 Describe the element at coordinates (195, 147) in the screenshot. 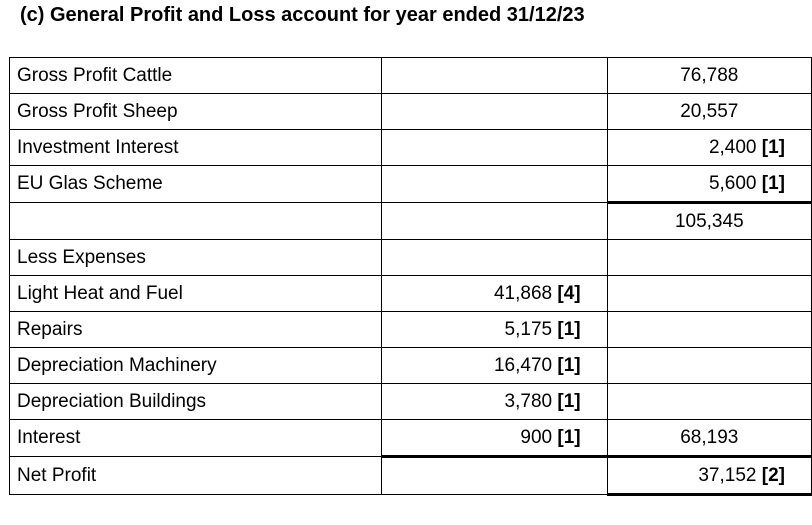

I see `row-label: Investment Interest` at that location.